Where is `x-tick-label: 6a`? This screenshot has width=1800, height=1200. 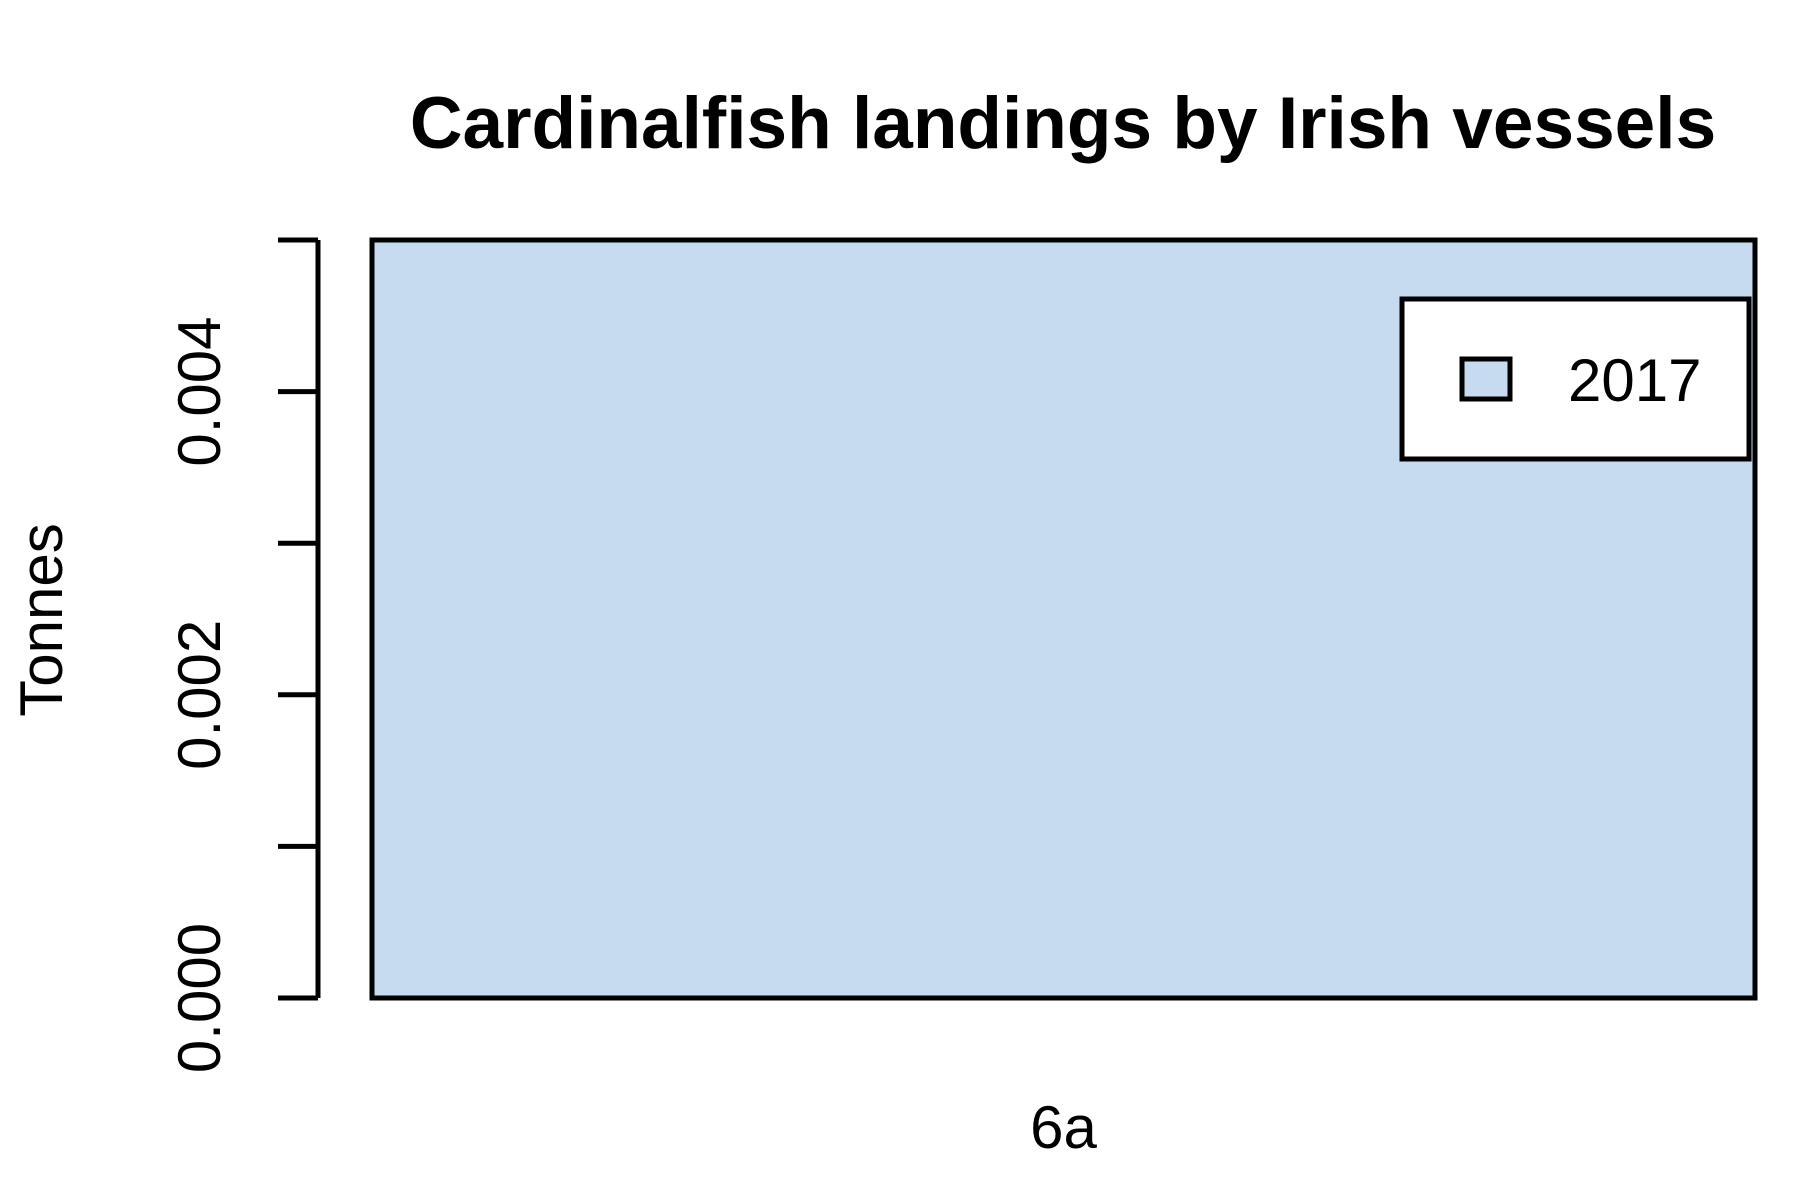 x-tick-label: 6a is located at coordinates (1063, 1127).